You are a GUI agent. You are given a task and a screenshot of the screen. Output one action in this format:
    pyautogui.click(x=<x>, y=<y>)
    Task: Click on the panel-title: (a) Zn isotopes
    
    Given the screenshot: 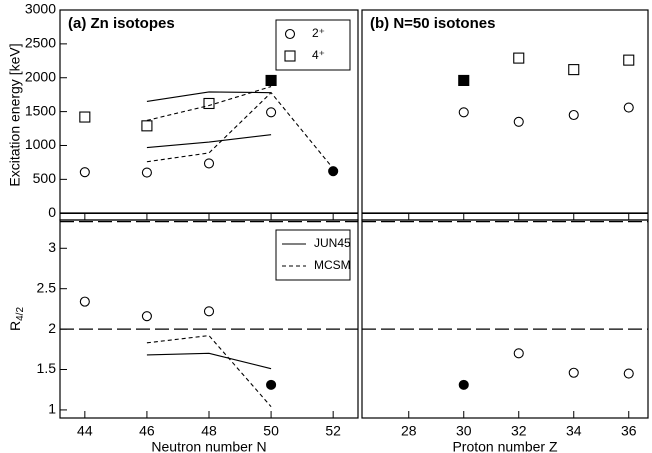 What is the action you would take?
    pyautogui.click(x=121, y=23)
    